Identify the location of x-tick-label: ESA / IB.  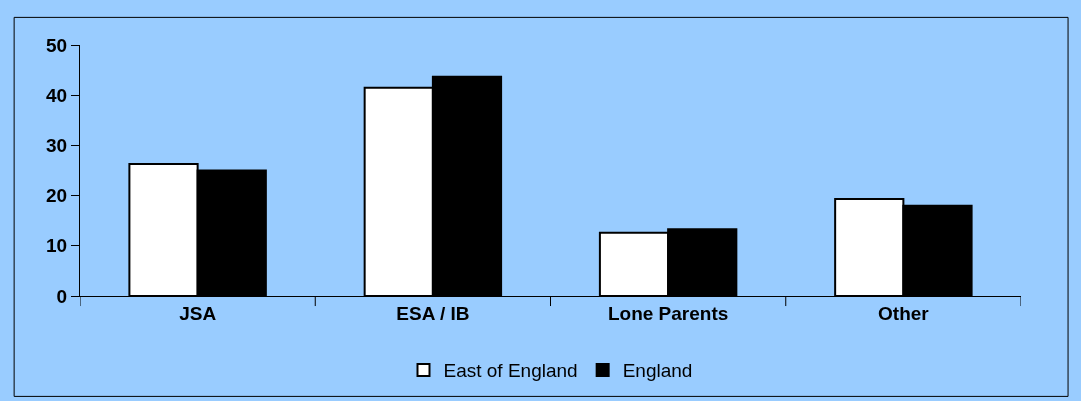
(433, 313).